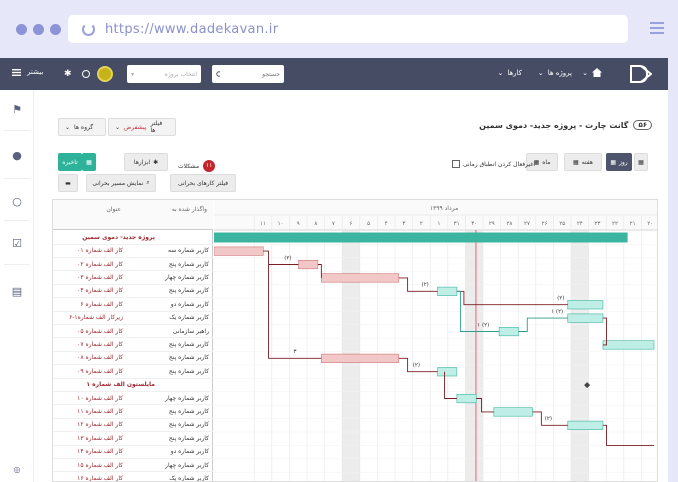  I want to click on task-title: کار الف شماره ۰۸, so click(100, 358).